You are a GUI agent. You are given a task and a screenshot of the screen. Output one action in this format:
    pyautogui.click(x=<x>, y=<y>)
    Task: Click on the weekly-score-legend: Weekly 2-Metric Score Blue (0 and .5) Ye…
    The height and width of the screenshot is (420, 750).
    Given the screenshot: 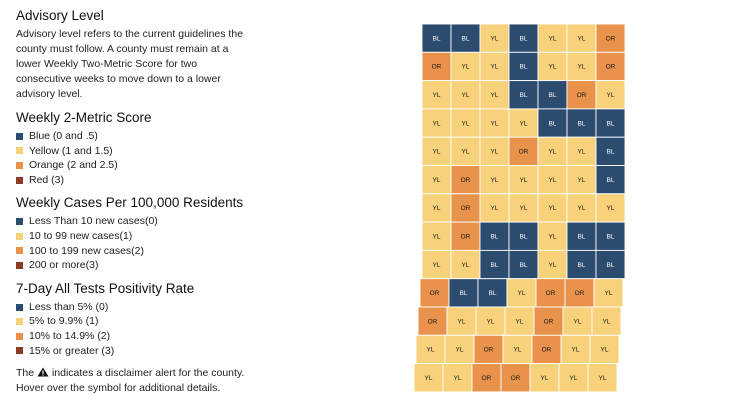 What is the action you would take?
    pyautogui.click(x=132, y=148)
    